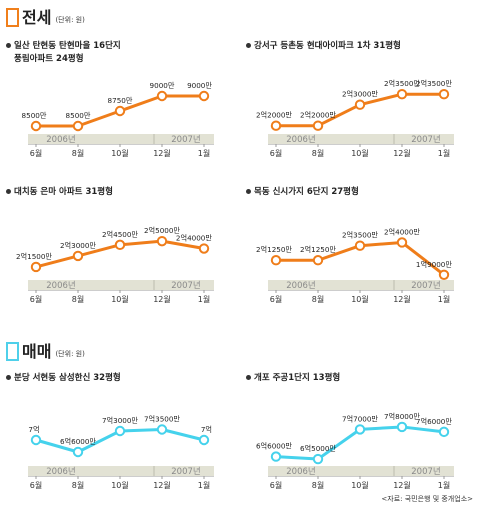  Describe the element at coordinates (78, 441) in the screenshot. I see `data-label: 6억6000만` at that location.